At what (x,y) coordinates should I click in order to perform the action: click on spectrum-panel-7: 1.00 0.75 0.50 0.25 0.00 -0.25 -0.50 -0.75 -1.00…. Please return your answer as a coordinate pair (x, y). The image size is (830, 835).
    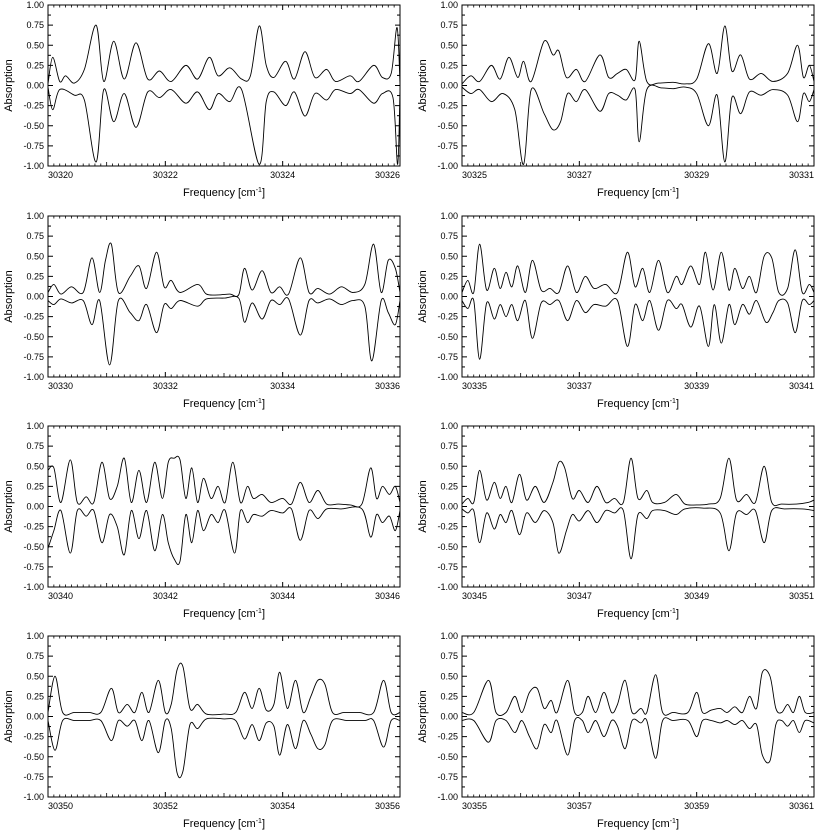
    Looking at the image, I should click on (202, 730).